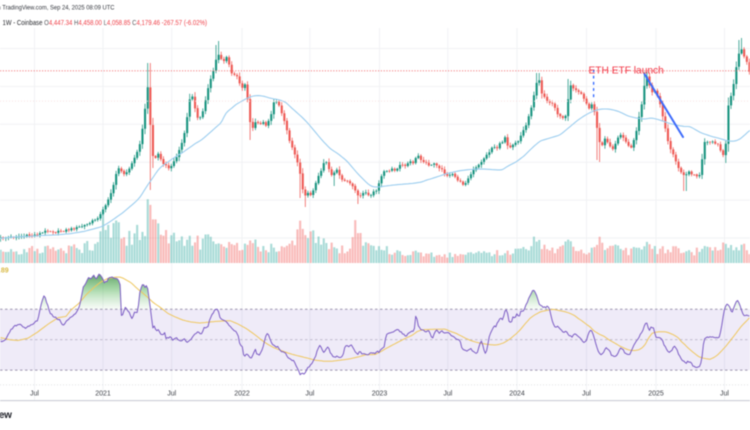 The height and width of the screenshot is (430, 750). What do you see at coordinates (6, 415) in the screenshot?
I see `svg-text: ew` at bounding box center [6, 415].